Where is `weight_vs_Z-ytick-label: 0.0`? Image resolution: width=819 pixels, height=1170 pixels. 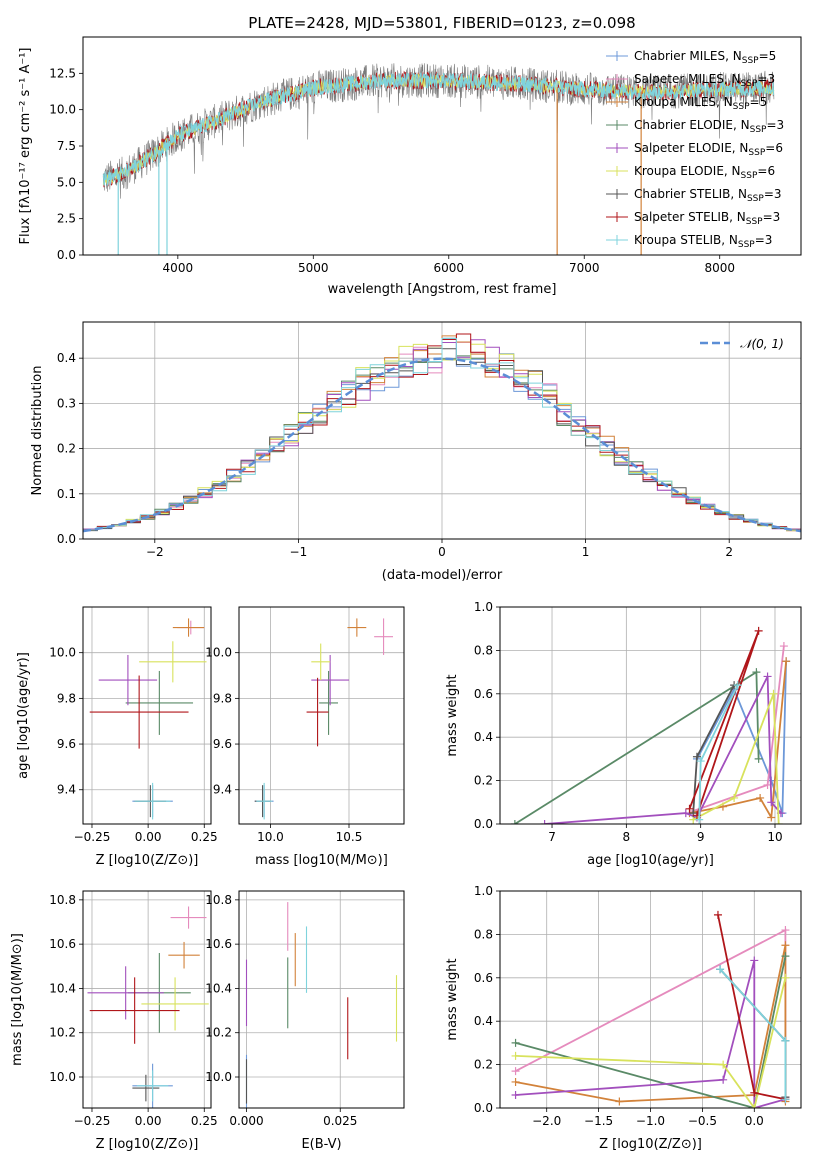
weight_vs_Z-ytick-label: 0.0 is located at coordinates (483, 1108).